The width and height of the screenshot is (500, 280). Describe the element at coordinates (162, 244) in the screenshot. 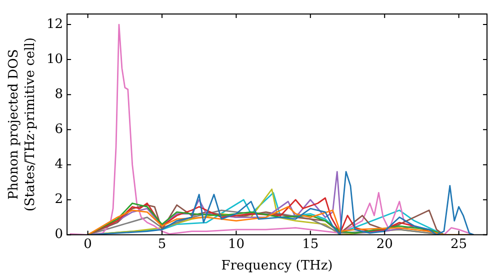

I see `x-tick-label: 5` at that location.